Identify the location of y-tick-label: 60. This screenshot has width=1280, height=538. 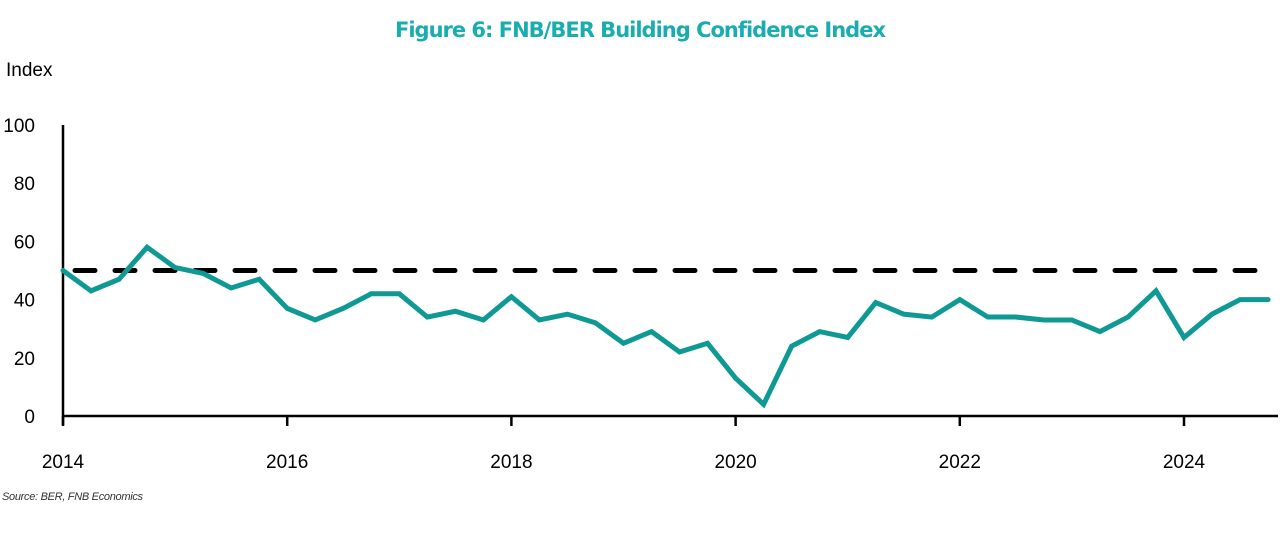
(24, 242).